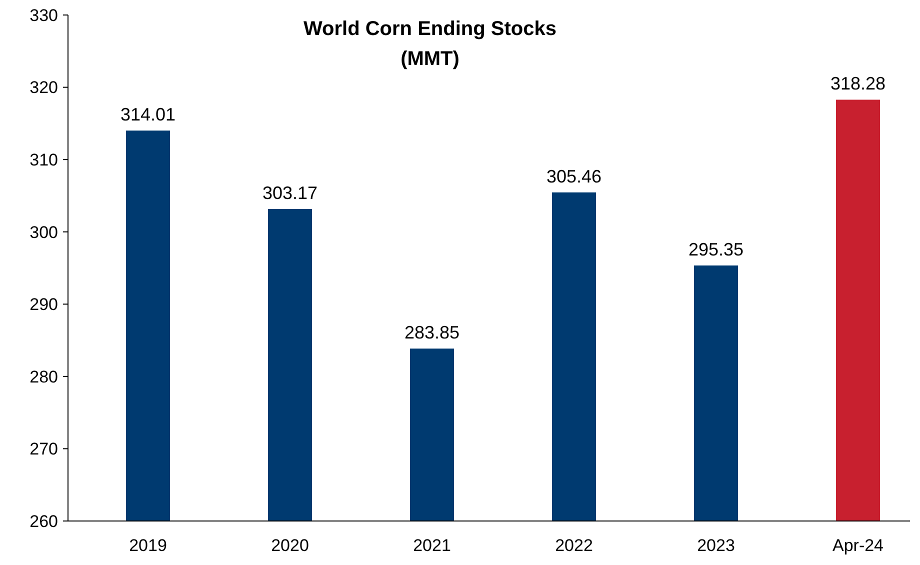 Image resolution: width=920 pixels, height=565 pixels. Describe the element at coordinates (716, 545) in the screenshot. I see `x-tick-label: 2023` at that location.